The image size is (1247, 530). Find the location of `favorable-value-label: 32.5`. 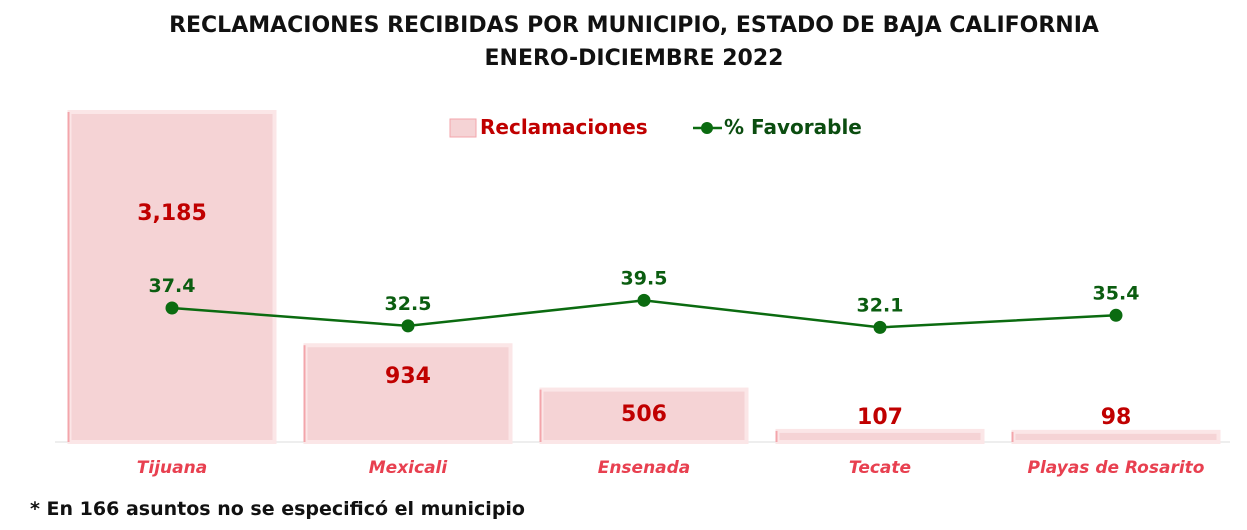

favorable-value-label: 32.5 is located at coordinates (408, 304).